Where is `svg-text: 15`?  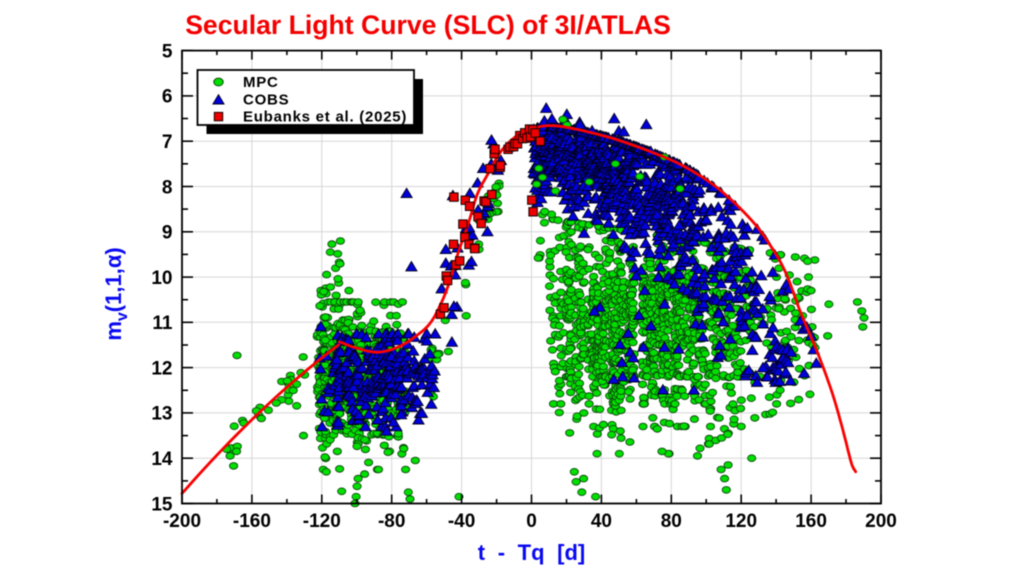
svg-text: 15 is located at coordinates (162, 504).